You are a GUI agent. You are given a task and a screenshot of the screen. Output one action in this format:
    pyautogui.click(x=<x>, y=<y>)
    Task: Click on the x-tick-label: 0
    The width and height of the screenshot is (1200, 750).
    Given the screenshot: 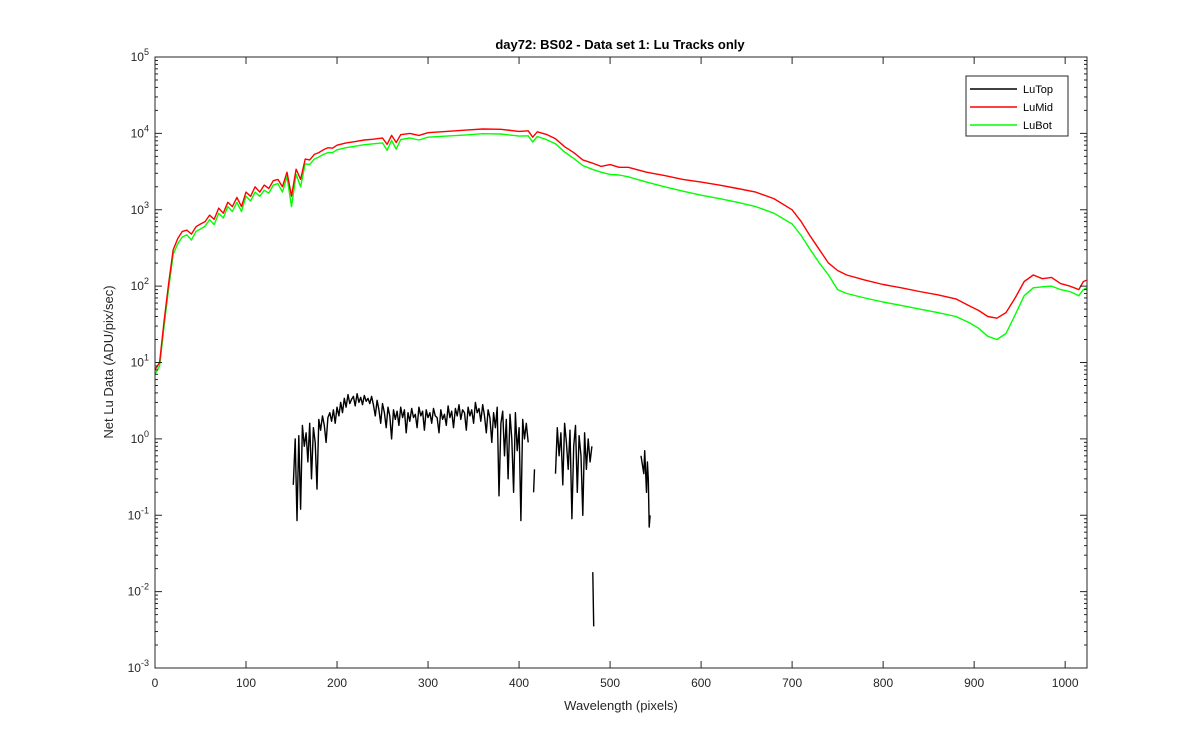 What is the action you would take?
    pyautogui.click(x=155, y=683)
    